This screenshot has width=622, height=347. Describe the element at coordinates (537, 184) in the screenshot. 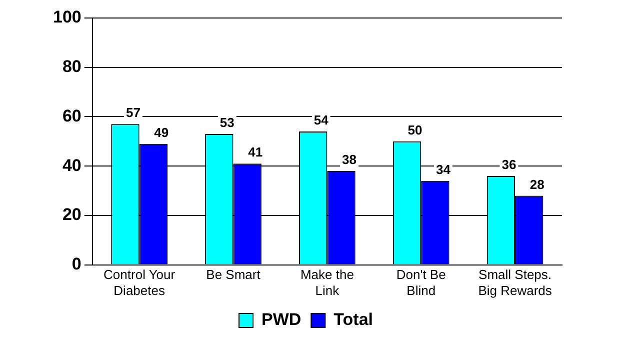

I see `data-label: 28` at that location.